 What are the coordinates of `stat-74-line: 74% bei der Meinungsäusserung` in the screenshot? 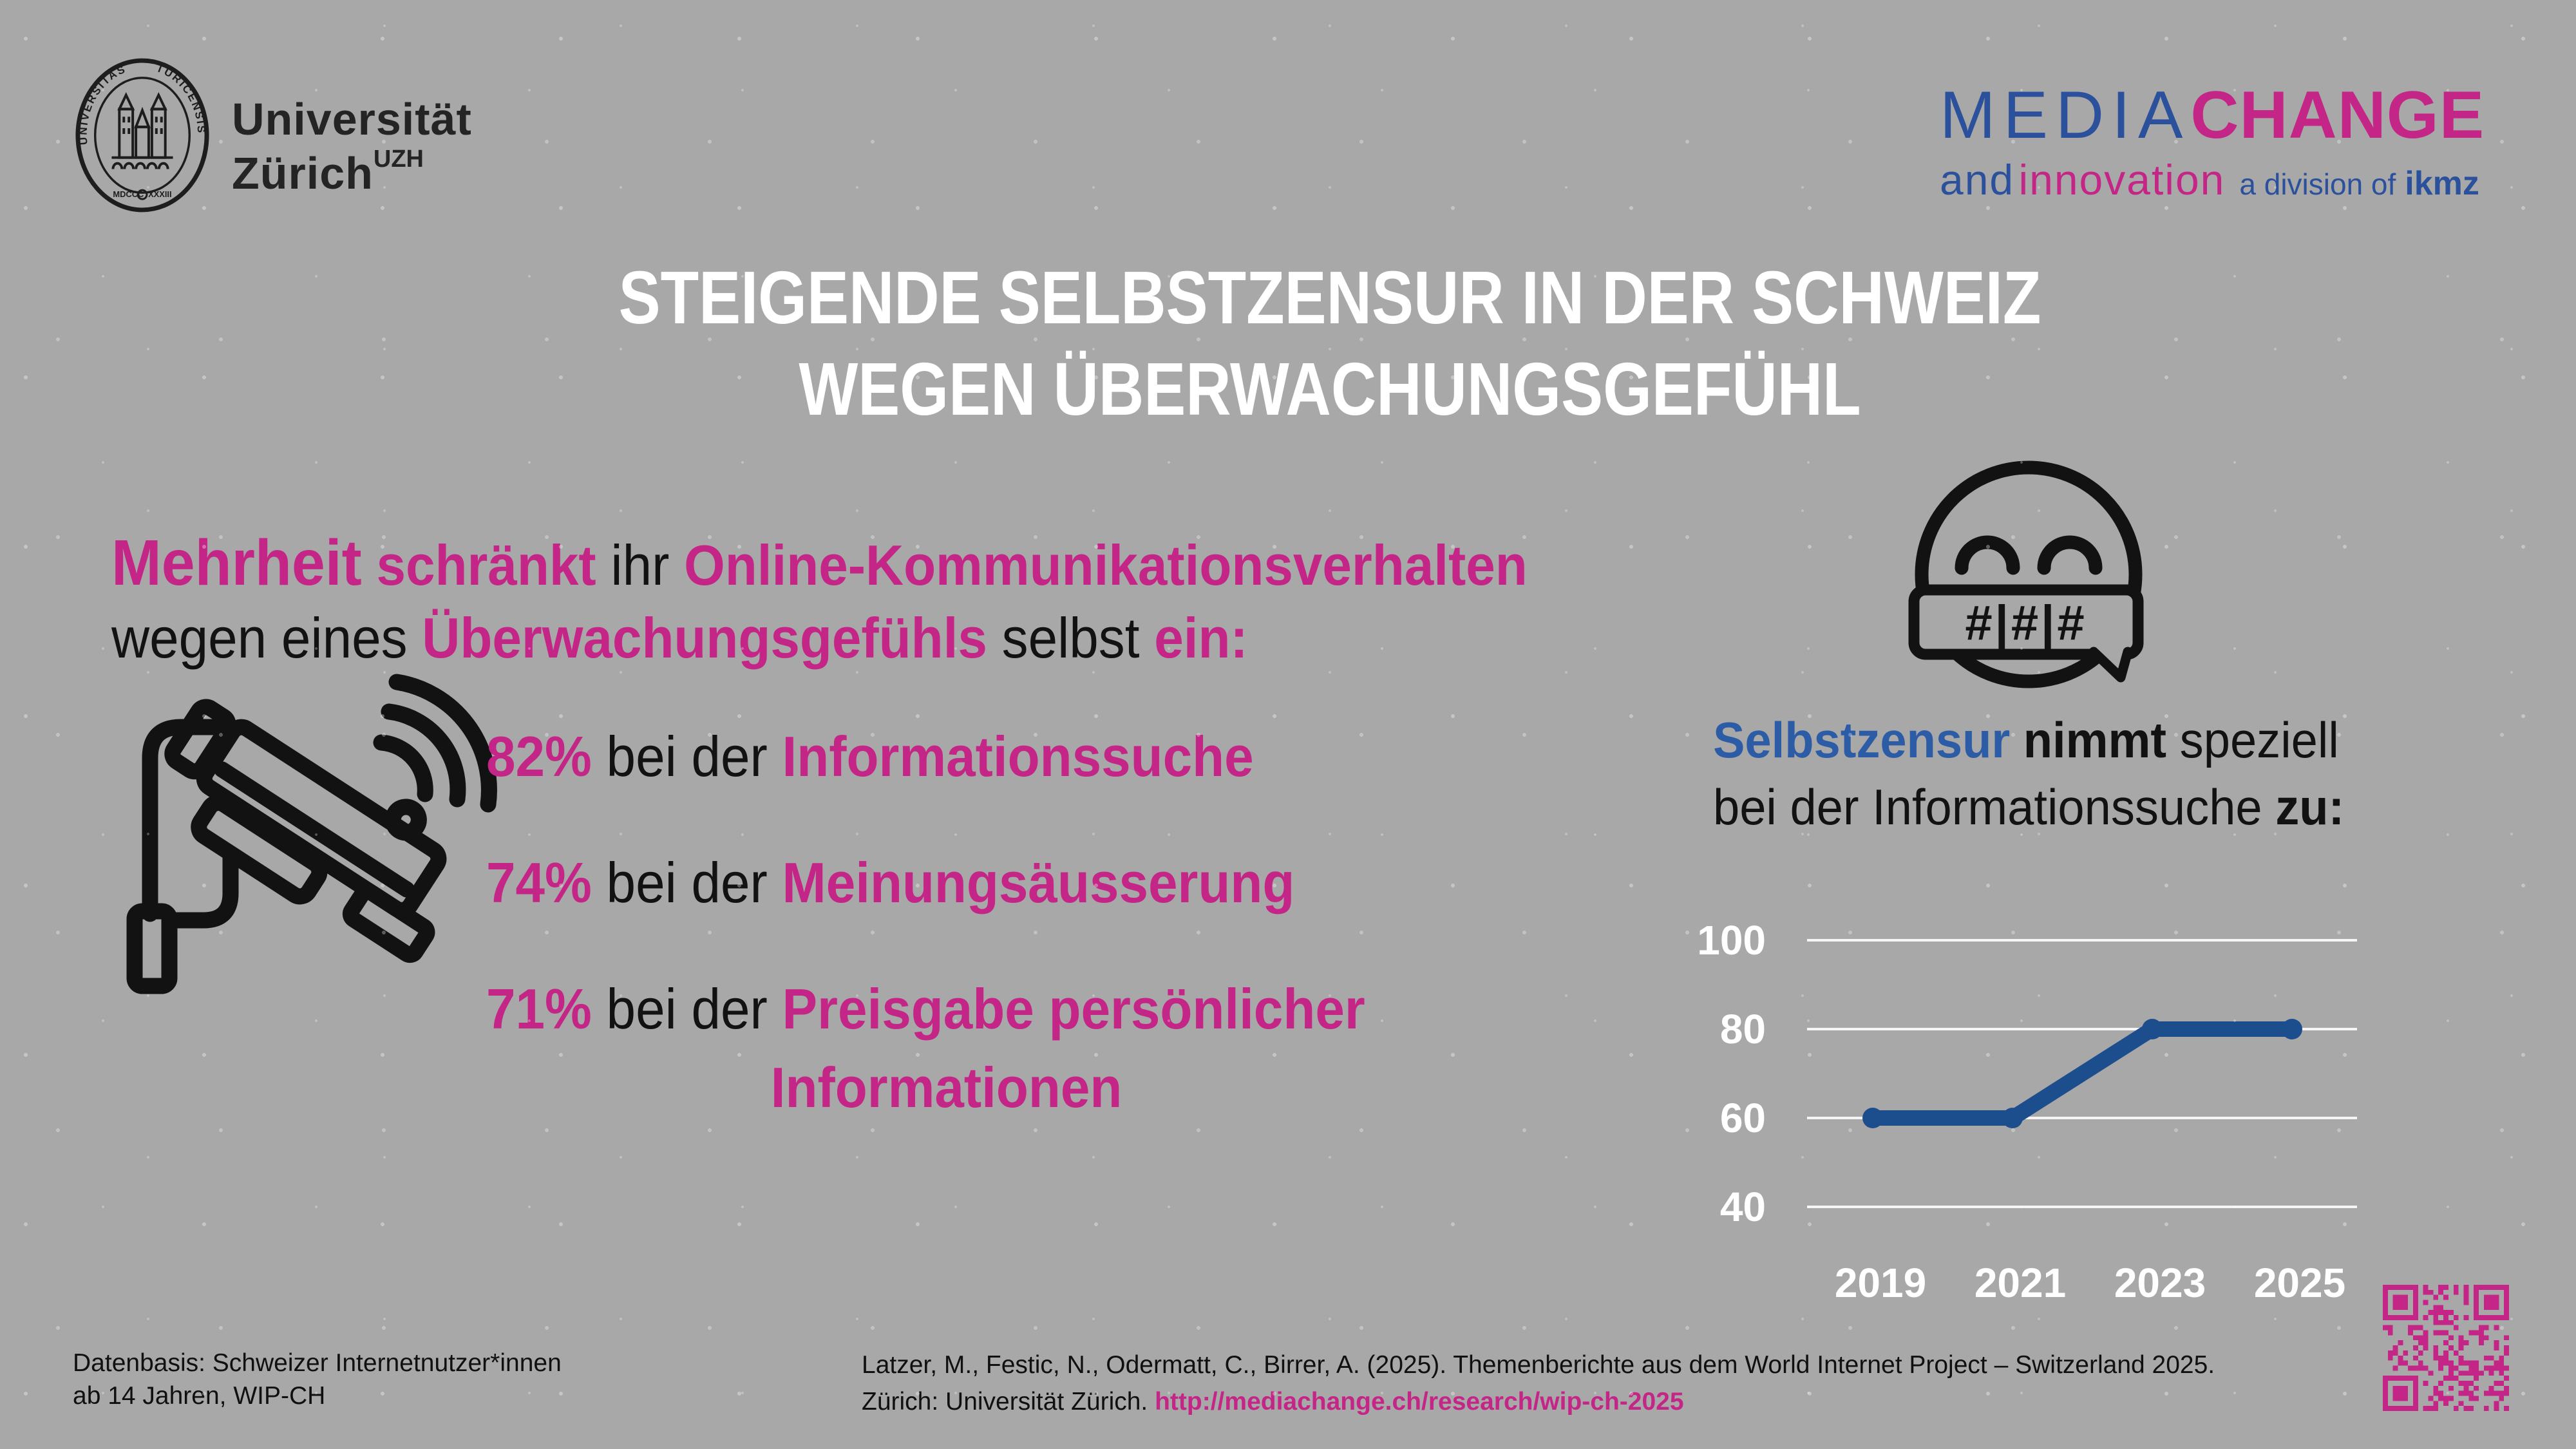 It's located at (890, 883).